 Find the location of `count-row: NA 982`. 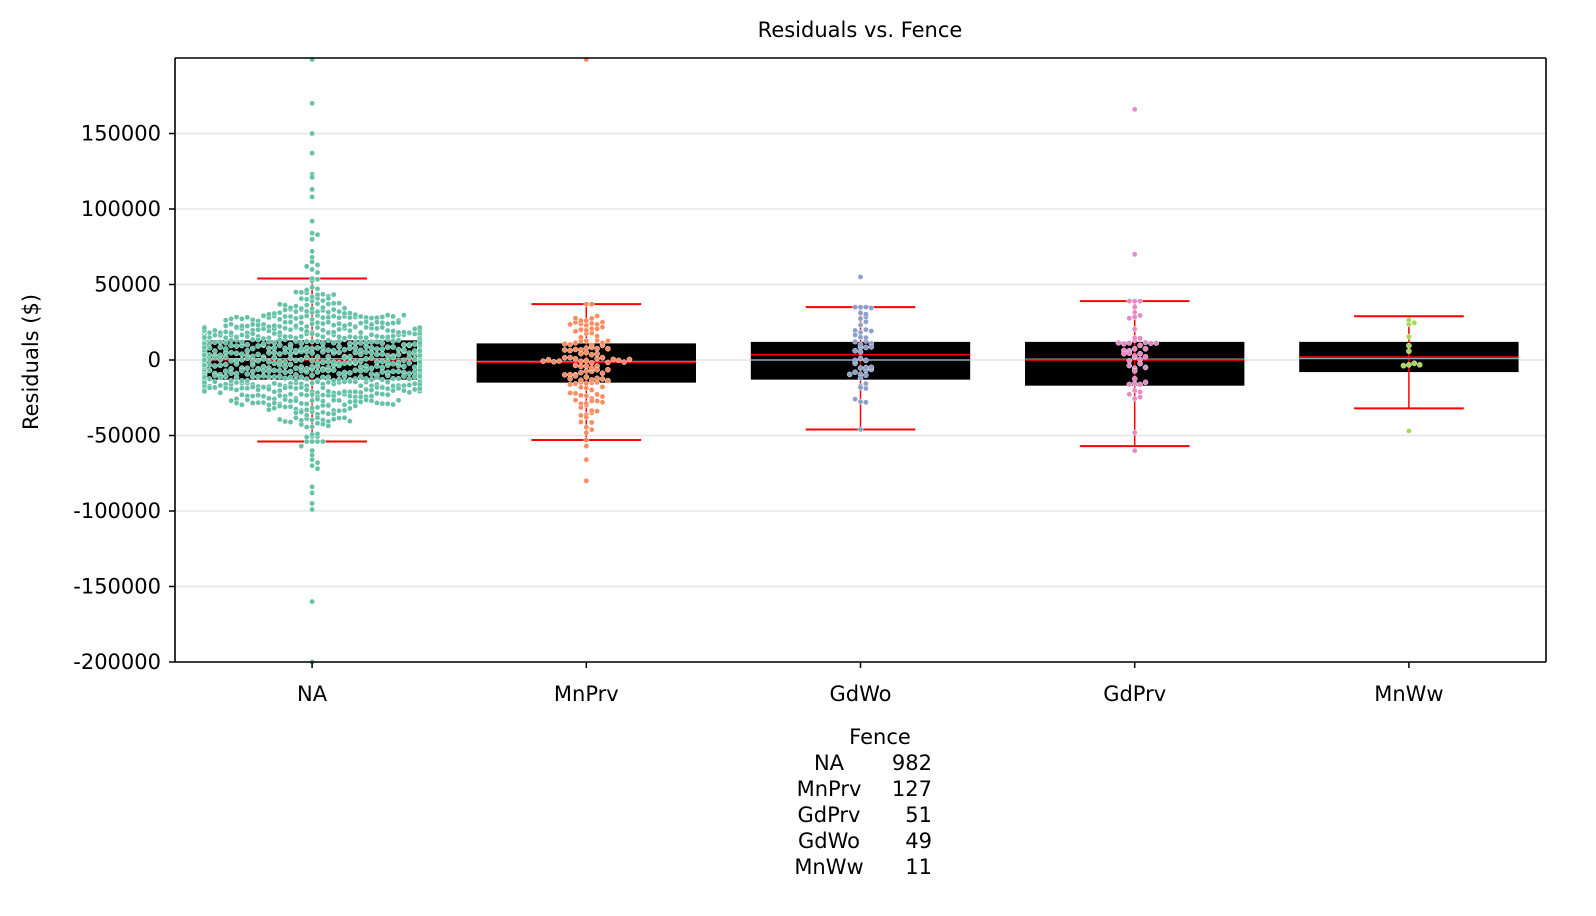

count-row: NA 982 is located at coordinates (870, 763).